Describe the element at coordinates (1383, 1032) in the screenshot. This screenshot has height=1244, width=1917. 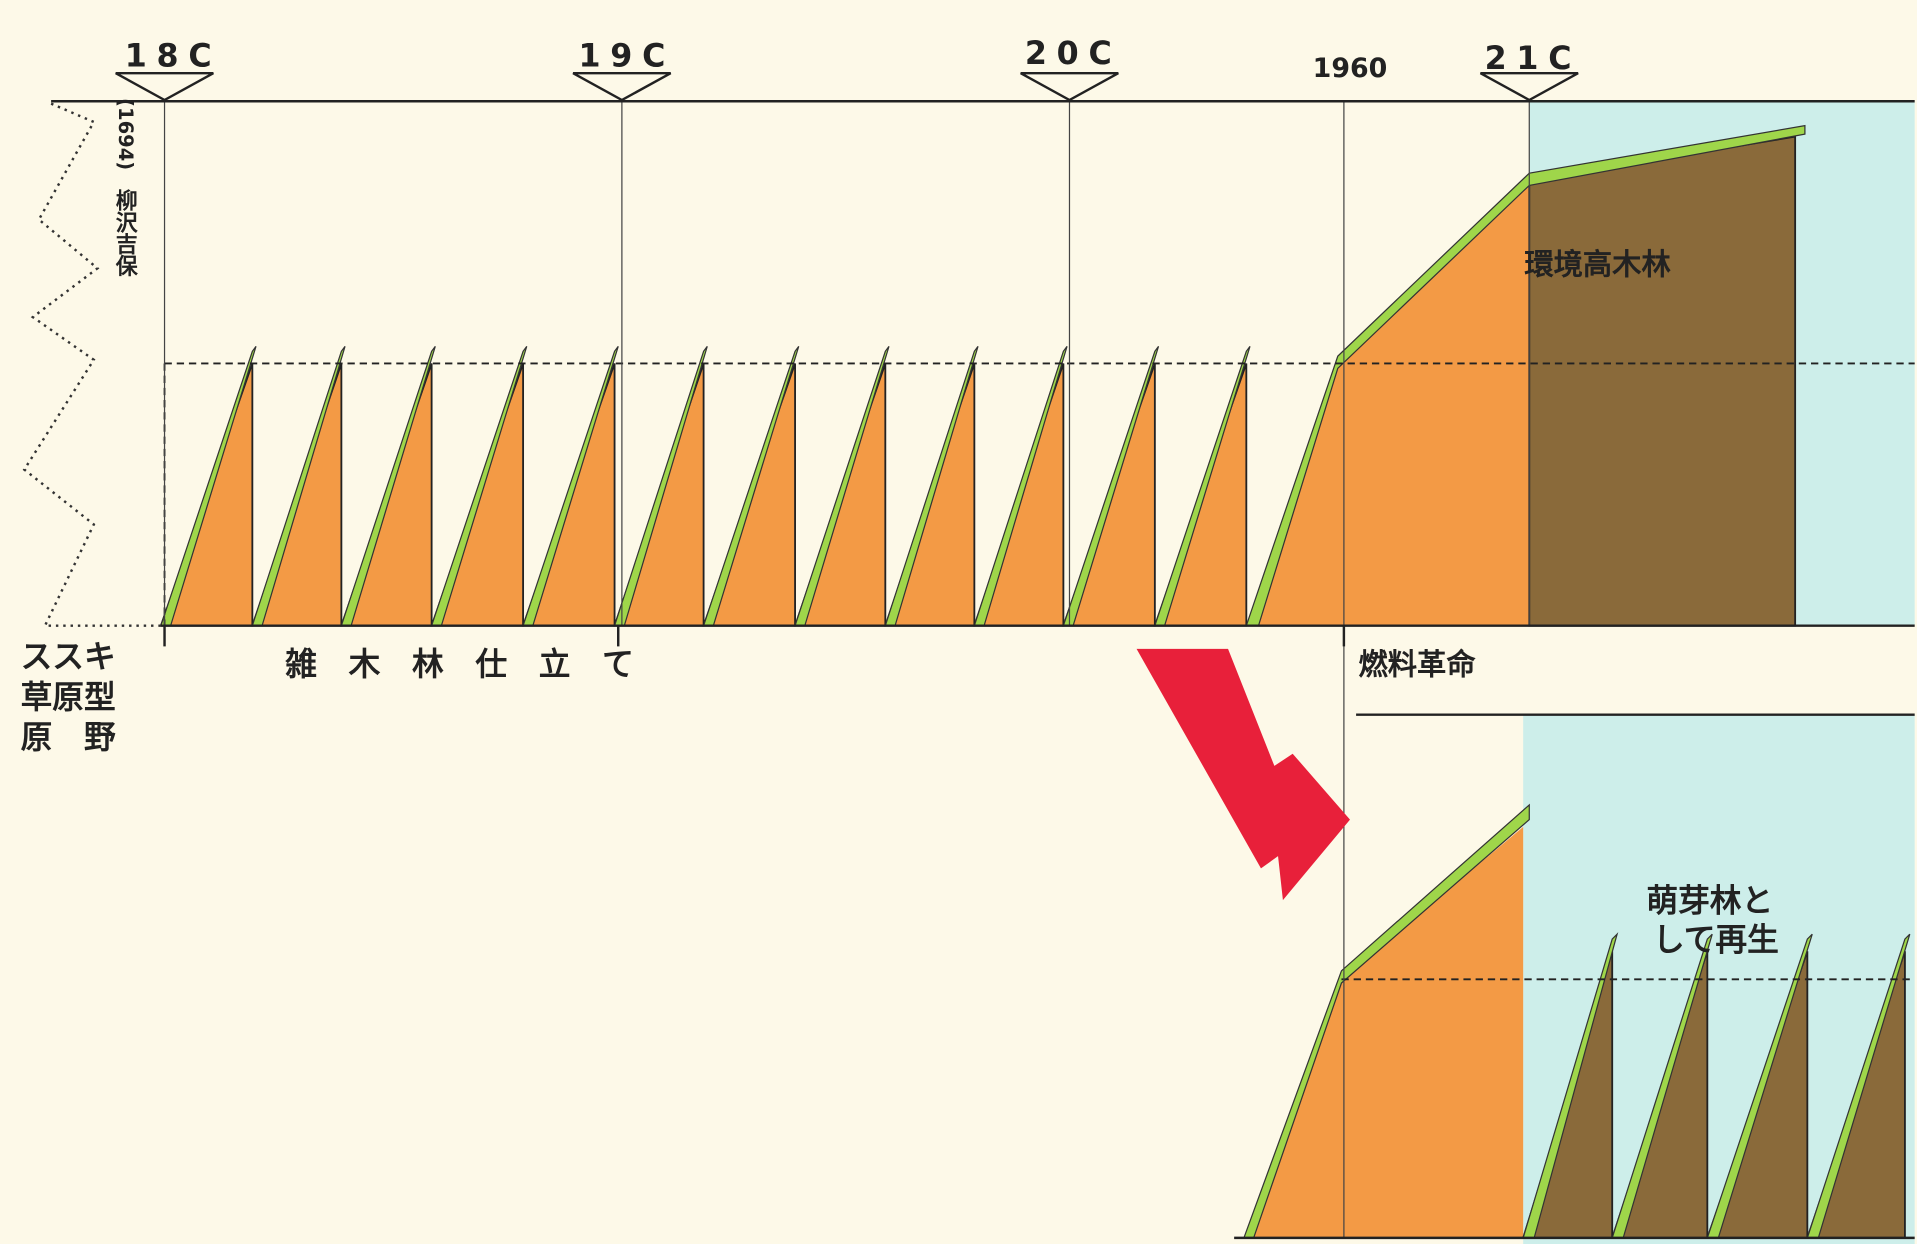
I see `lower-growth` at that location.